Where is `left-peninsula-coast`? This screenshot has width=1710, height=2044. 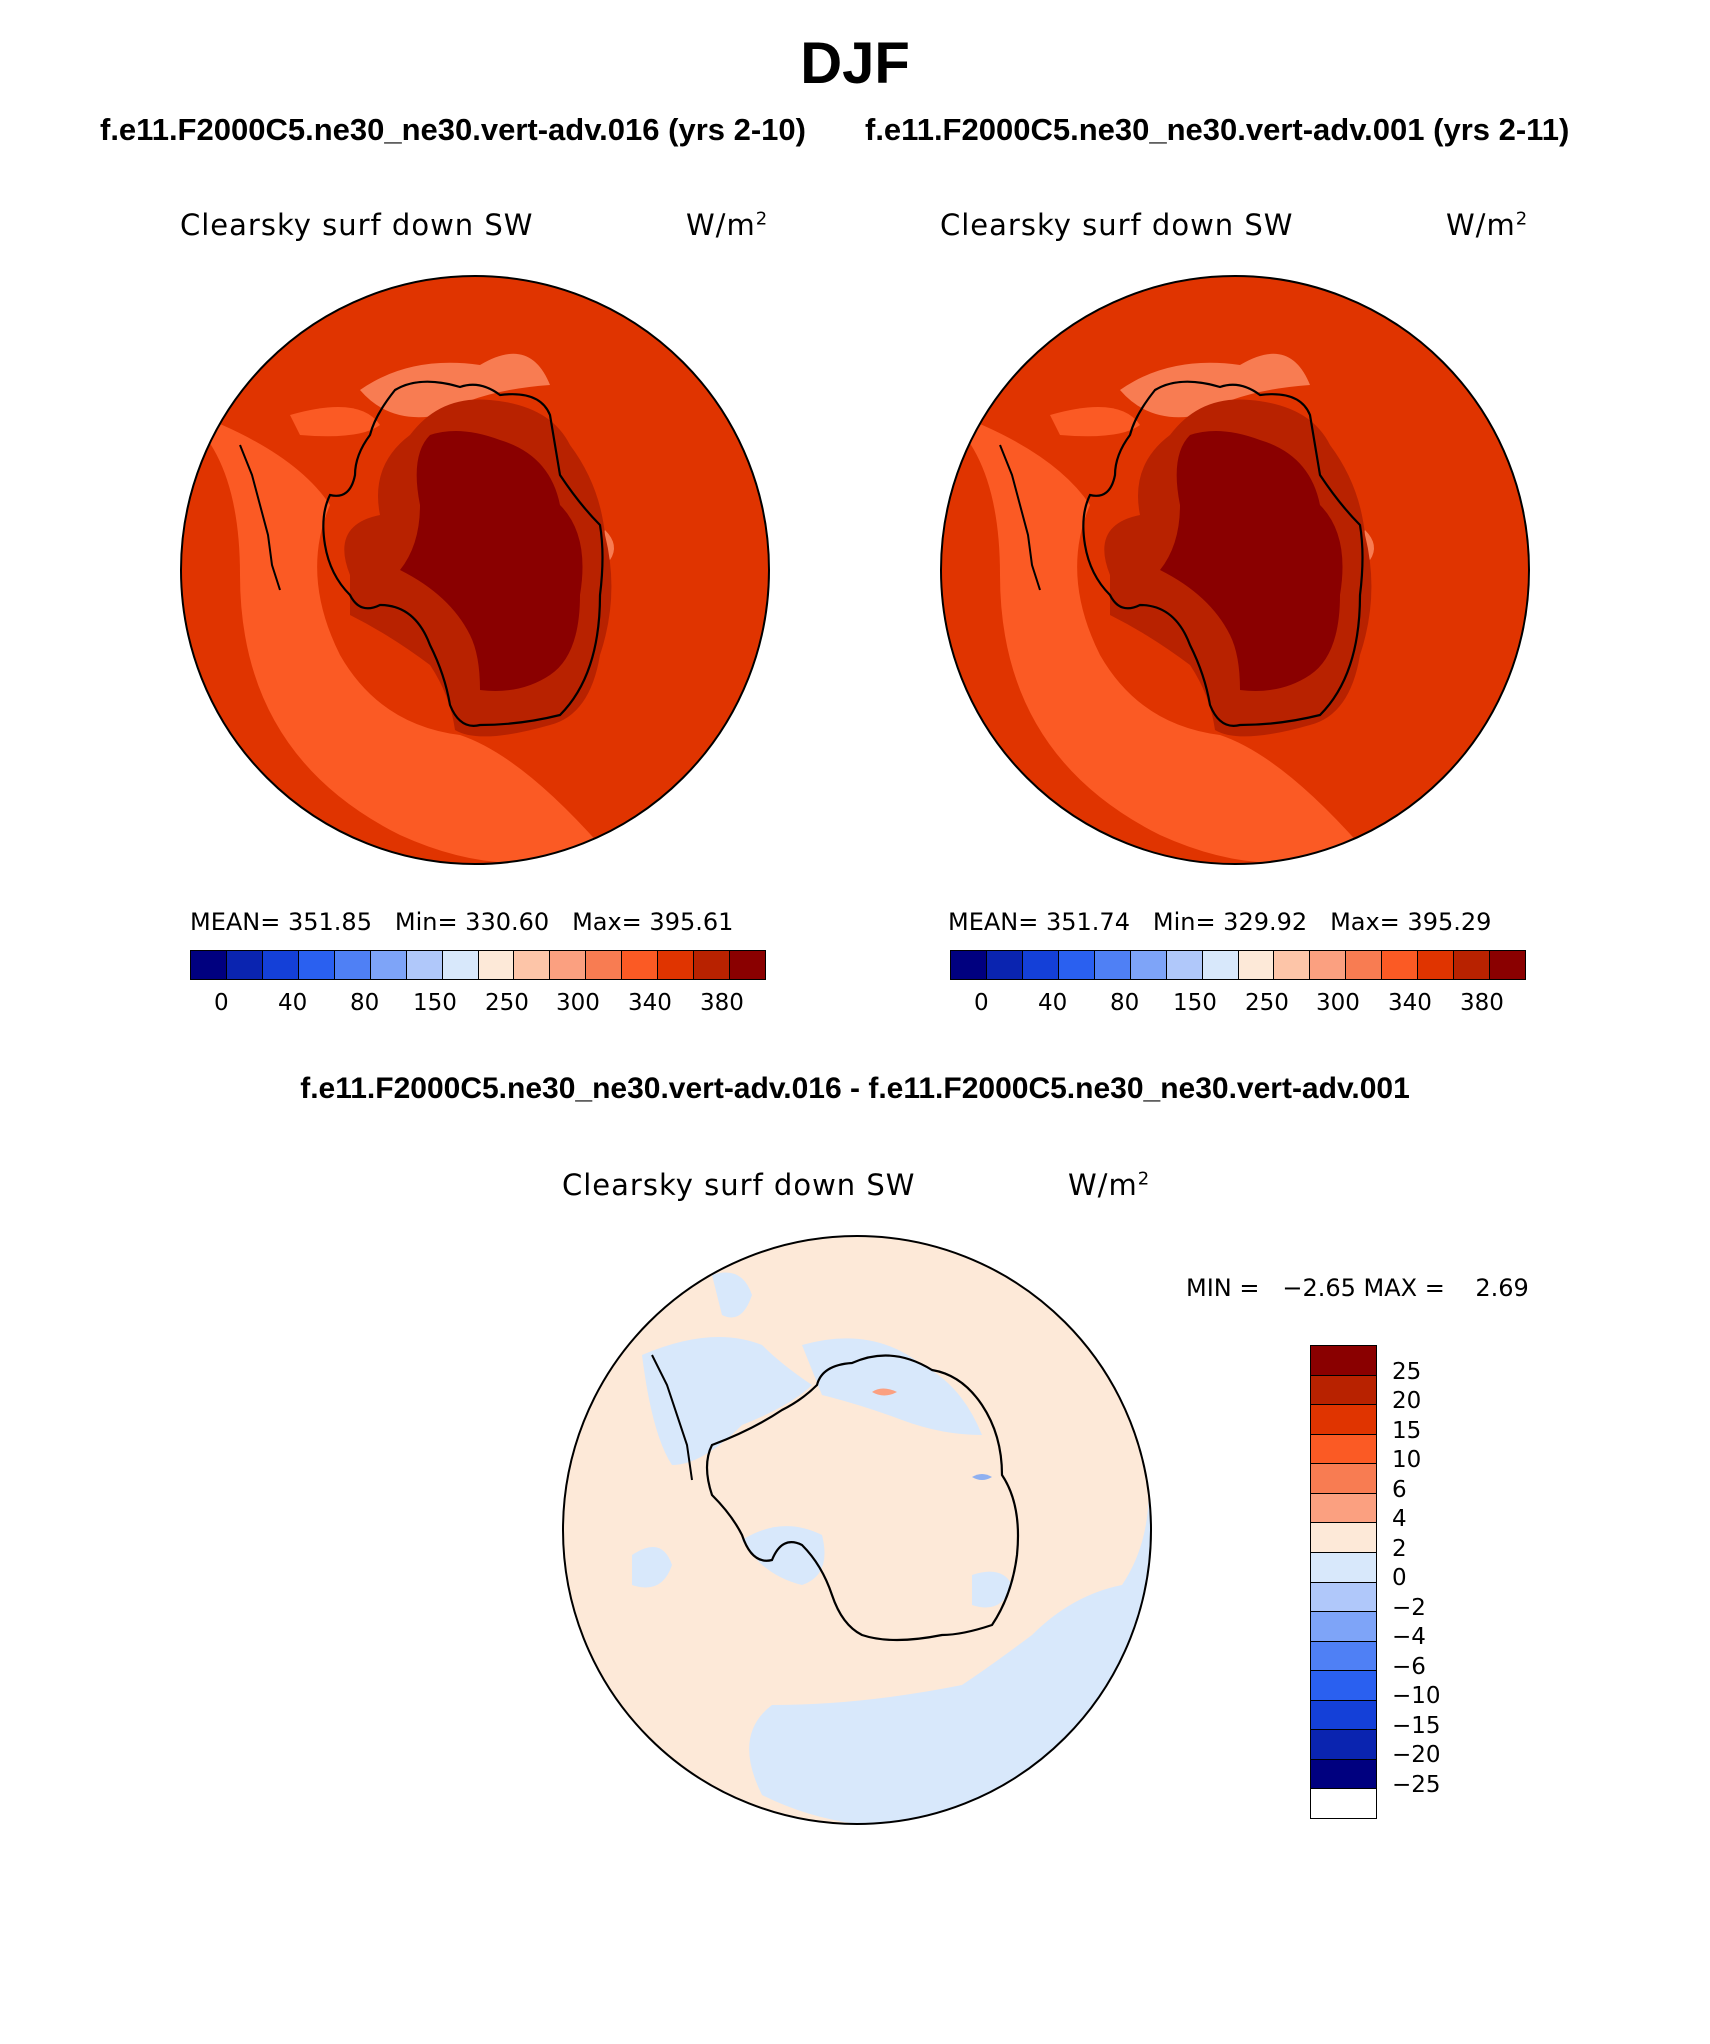 left-peninsula-coast is located at coordinates (260, 517).